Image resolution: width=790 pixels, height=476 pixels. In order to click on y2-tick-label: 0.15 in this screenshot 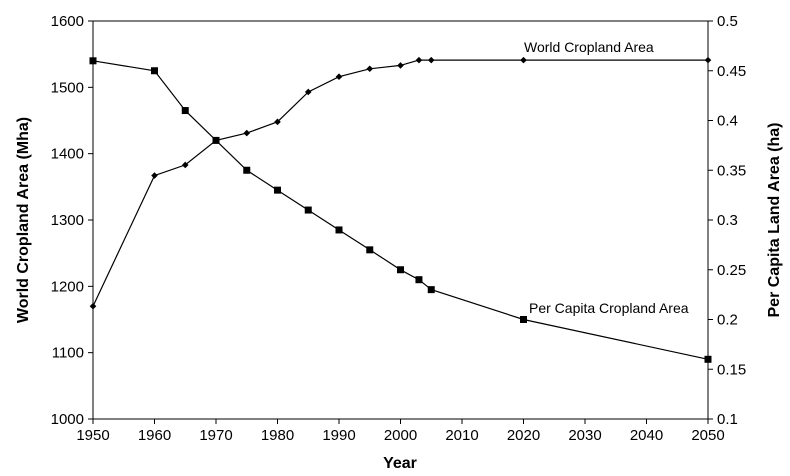, I will do `click(731, 369)`.